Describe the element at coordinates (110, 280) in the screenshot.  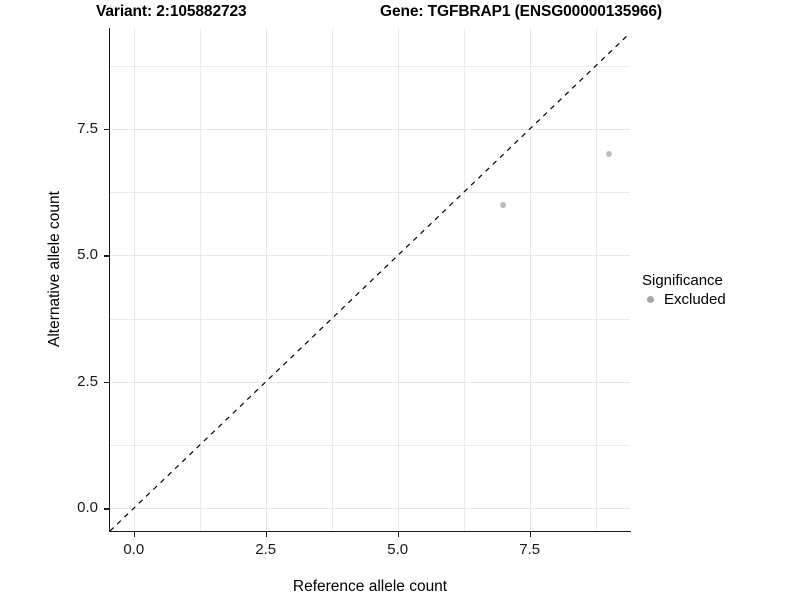
I see `y-axis-line` at that location.